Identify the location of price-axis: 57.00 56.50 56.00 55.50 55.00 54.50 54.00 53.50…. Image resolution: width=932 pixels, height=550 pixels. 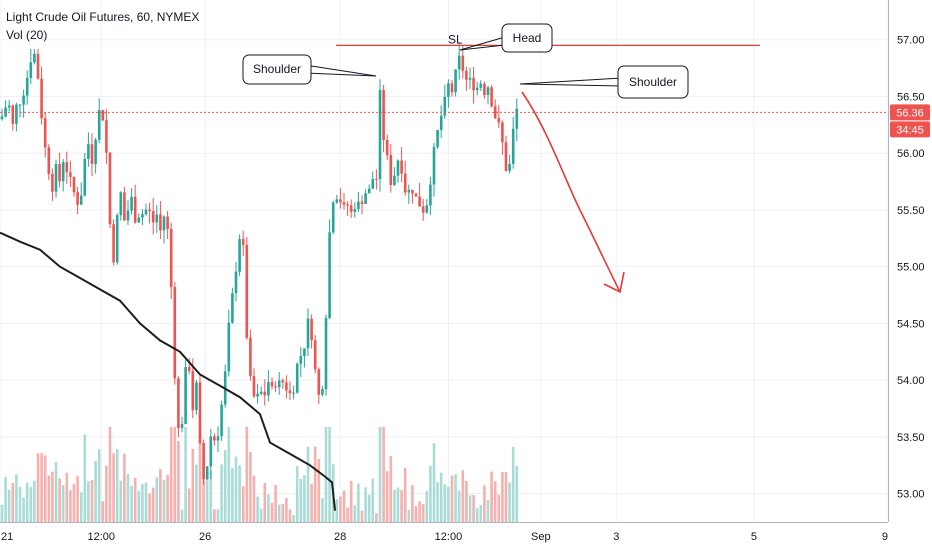
(911, 268).